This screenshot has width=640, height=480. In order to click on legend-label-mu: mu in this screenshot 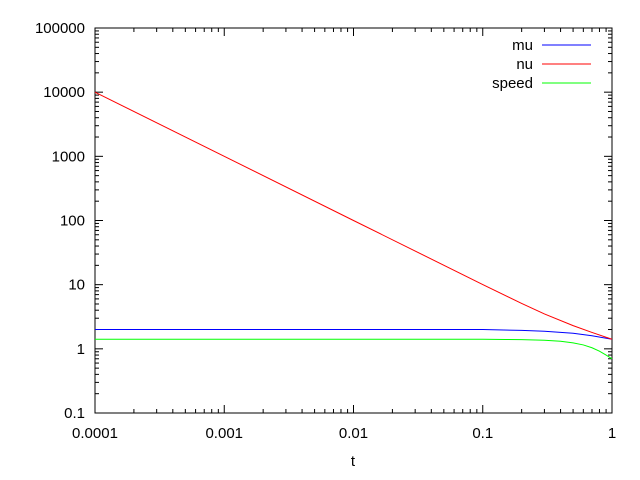, I will do `click(522, 45)`.